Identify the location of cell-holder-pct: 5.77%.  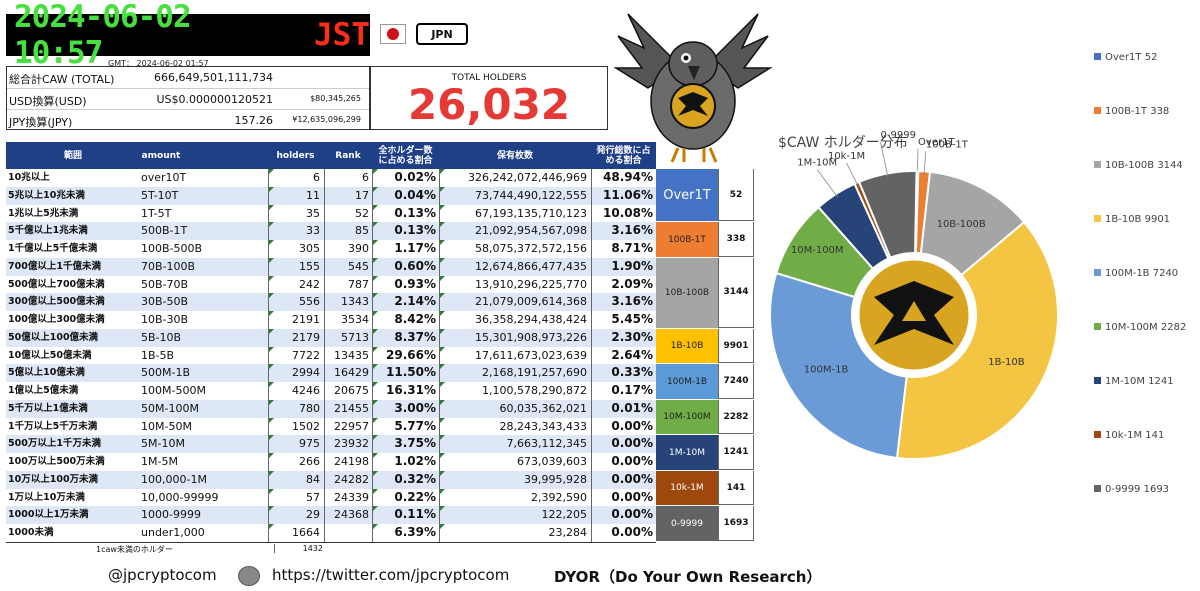
(405, 426).